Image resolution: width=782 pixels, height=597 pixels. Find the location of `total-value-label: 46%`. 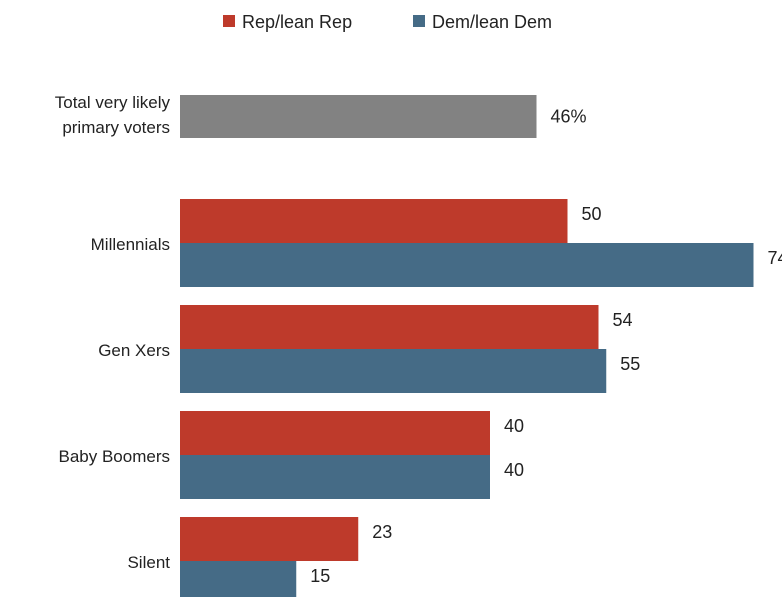

total-value-label: 46% is located at coordinates (569, 117).